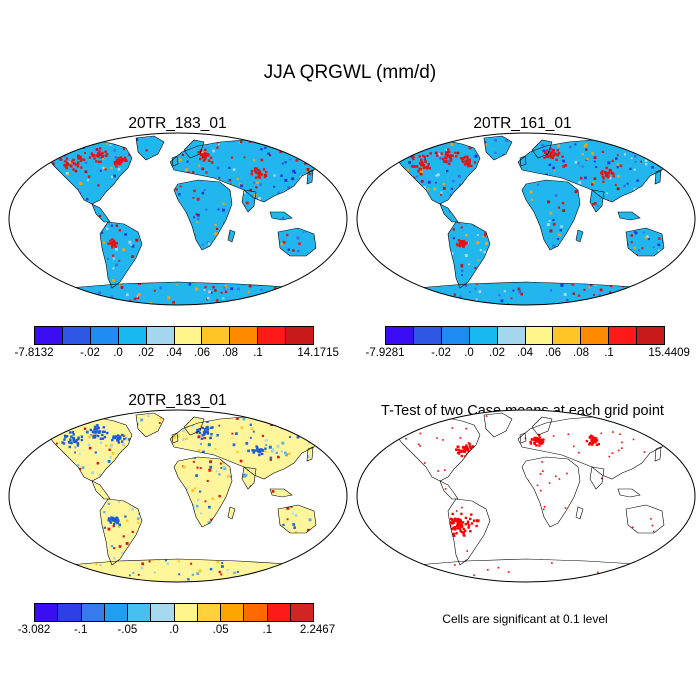  Describe the element at coordinates (350, 72) in the screenshot. I see `main-title: JJA QRGWL (mm/d)` at that location.